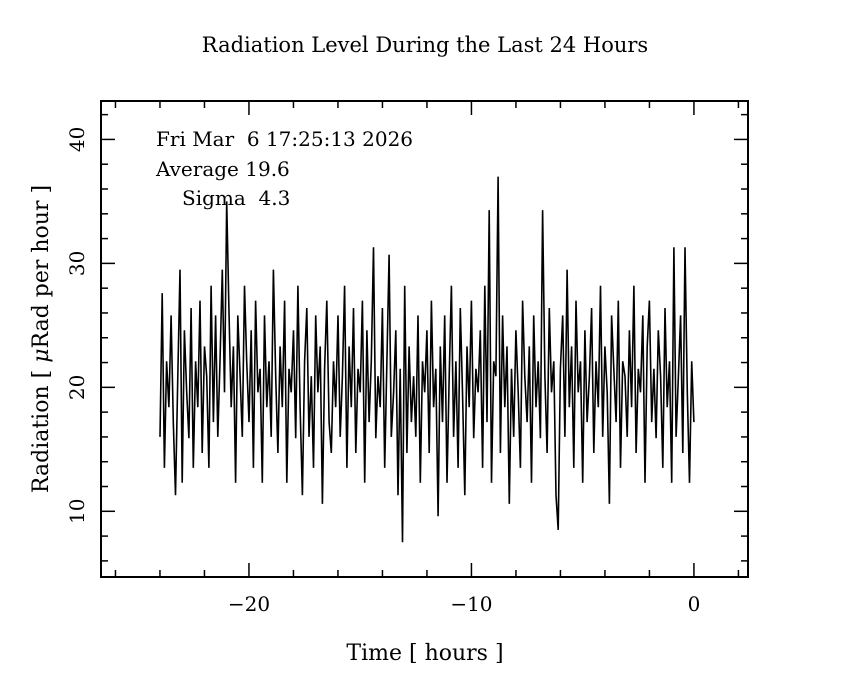 This screenshot has width=850, height=680. What do you see at coordinates (284, 139) in the screenshot?
I see `timestamp-annotation: Fri Mar 6 17:25:13 2026` at bounding box center [284, 139].